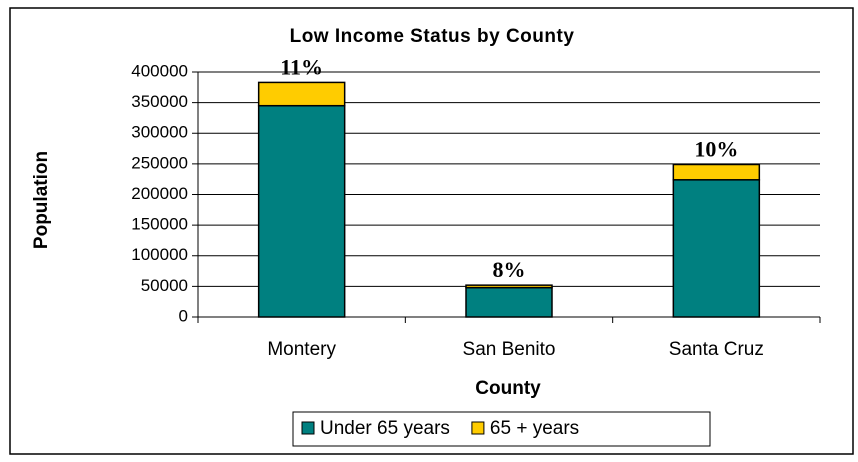 The image size is (858, 462). What do you see at coordinates (159, 224) in the screenshot?
I see `y-tick-label: 150000` at bounding box center [159, 224].